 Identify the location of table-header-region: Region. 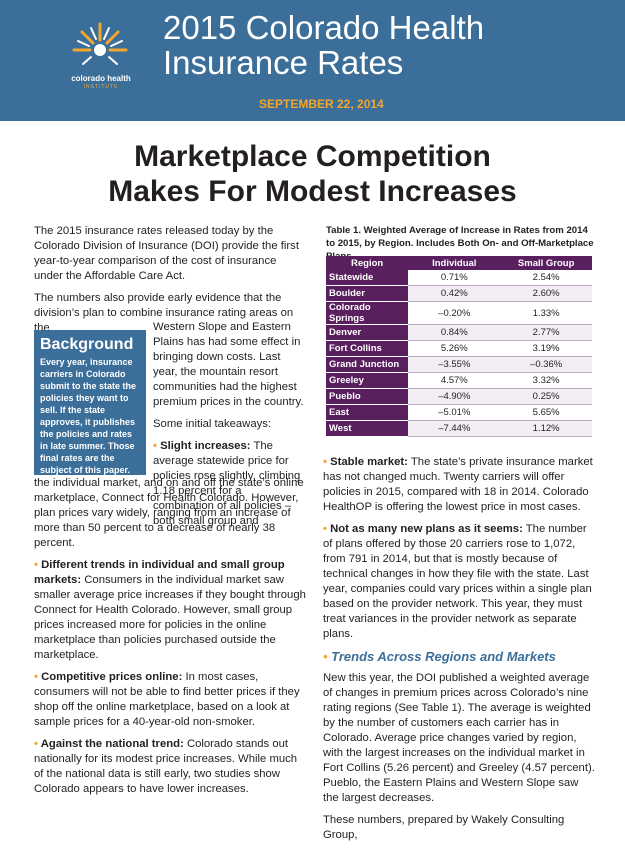
(367, 263).